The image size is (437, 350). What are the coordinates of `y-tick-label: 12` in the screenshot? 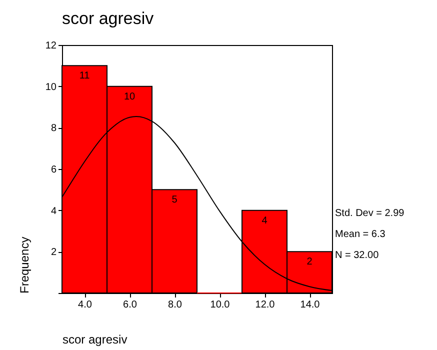 It's located at (51, 46).